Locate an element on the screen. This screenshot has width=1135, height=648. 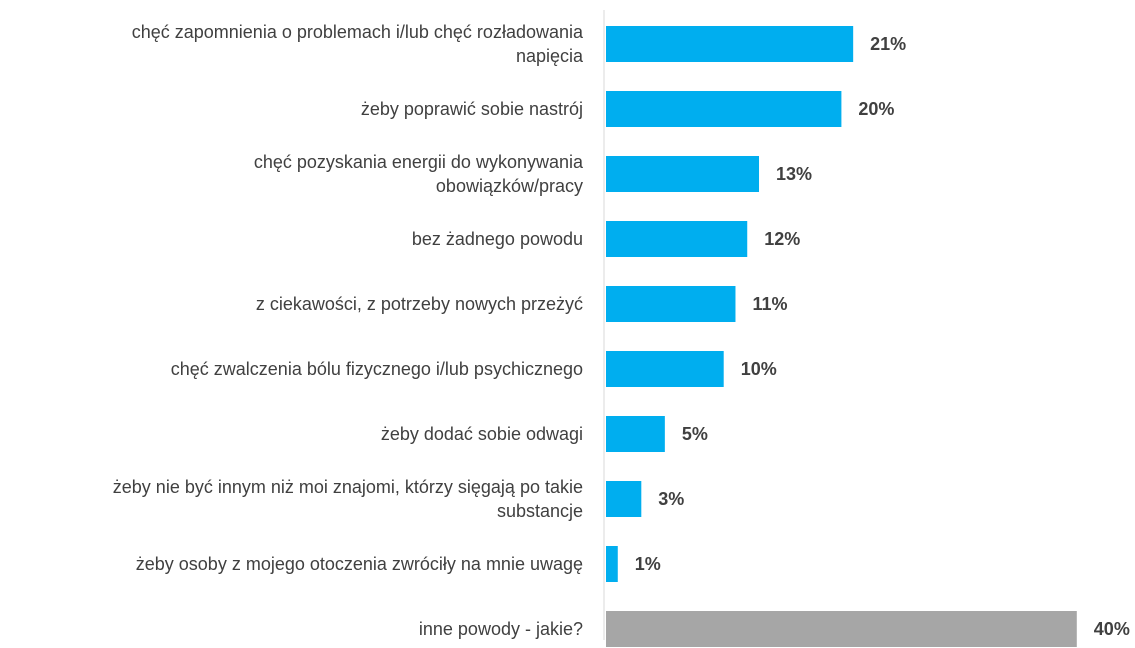
data-label: 40% is located at coordinates (1112, 629).